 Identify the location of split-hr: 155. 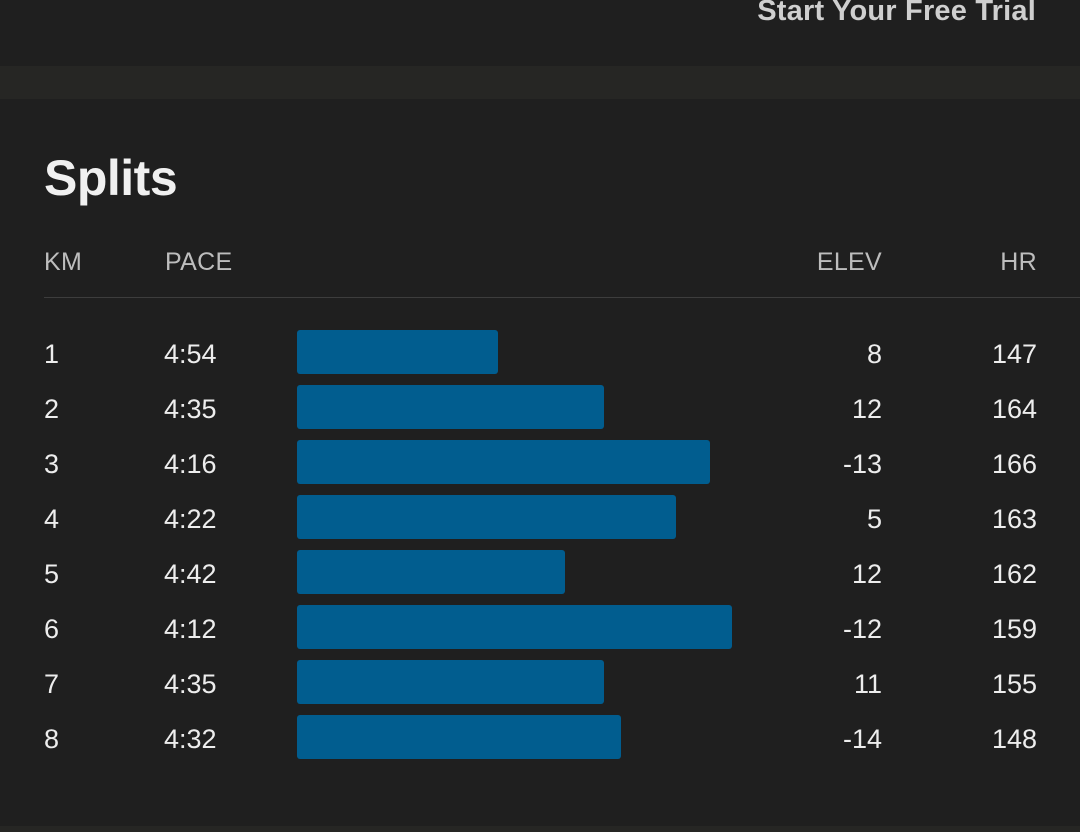
(1014, 684).